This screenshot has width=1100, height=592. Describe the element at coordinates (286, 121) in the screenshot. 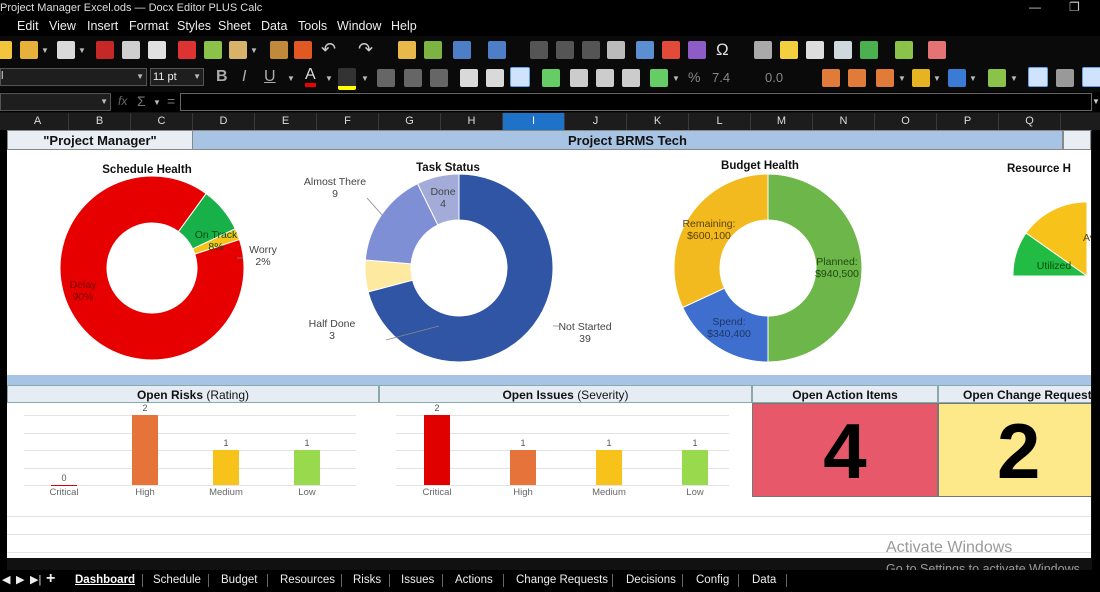

I see `column-header: E` at that location.